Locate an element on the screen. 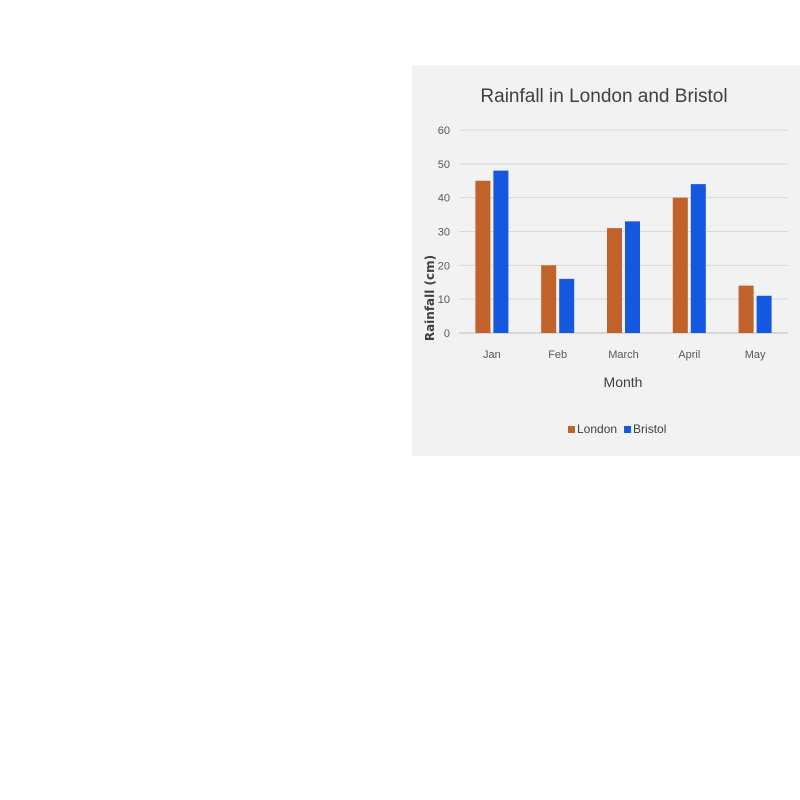 The image size is (800, 800). bar-london-feb is located at coordinates (549, 299).